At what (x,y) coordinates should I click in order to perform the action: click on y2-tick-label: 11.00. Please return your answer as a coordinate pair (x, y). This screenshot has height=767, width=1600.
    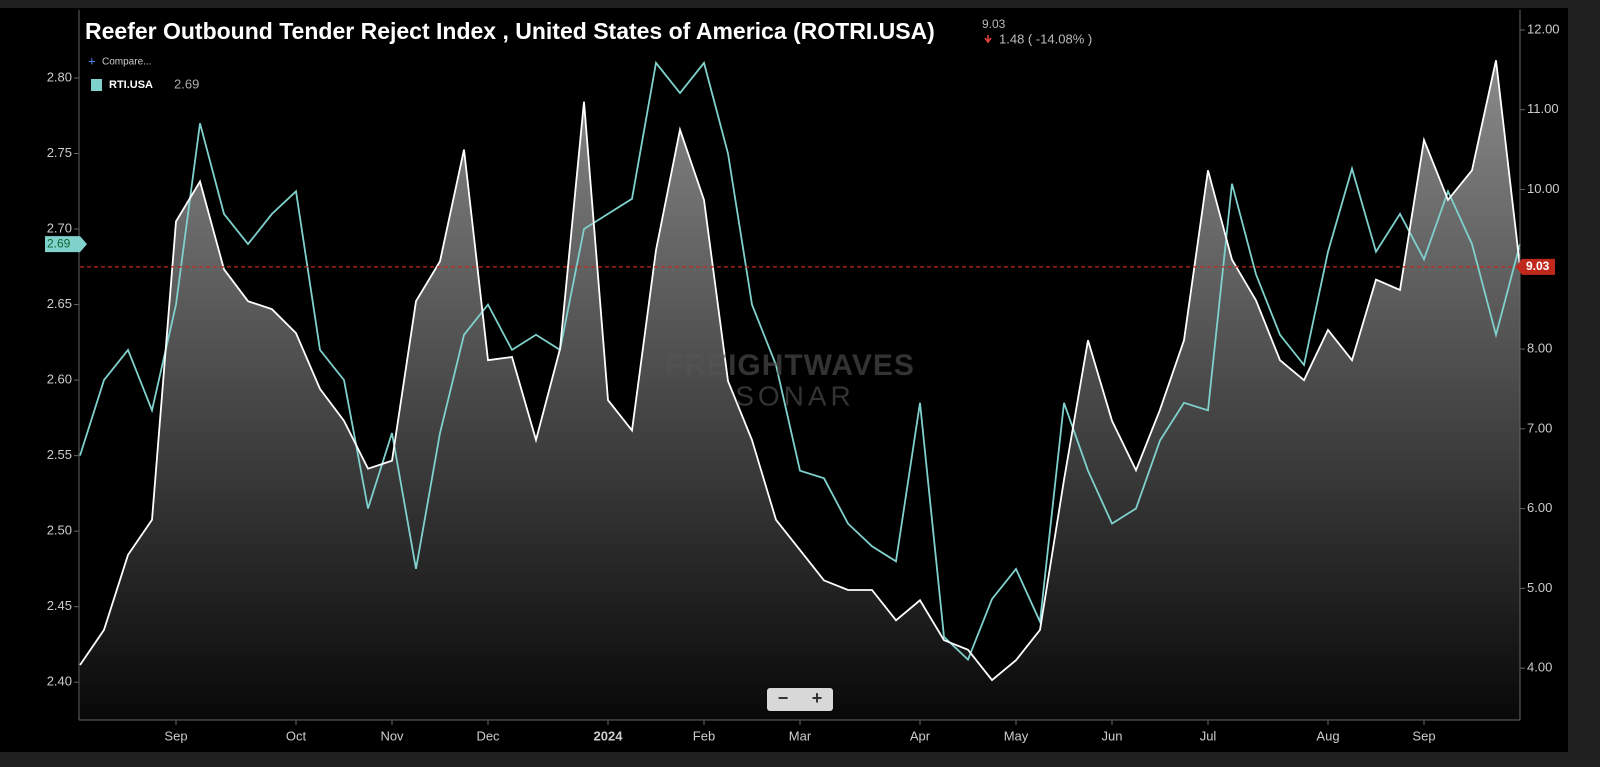
    Looking at the image, I should click on (1543, 108).